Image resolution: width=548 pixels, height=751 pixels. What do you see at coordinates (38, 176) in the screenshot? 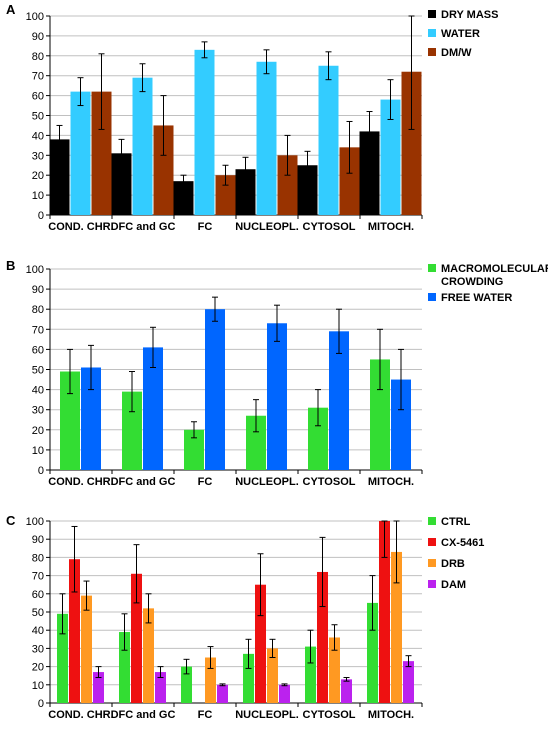
I see `y-tick-label: 20` at bounding box center [38, 176].